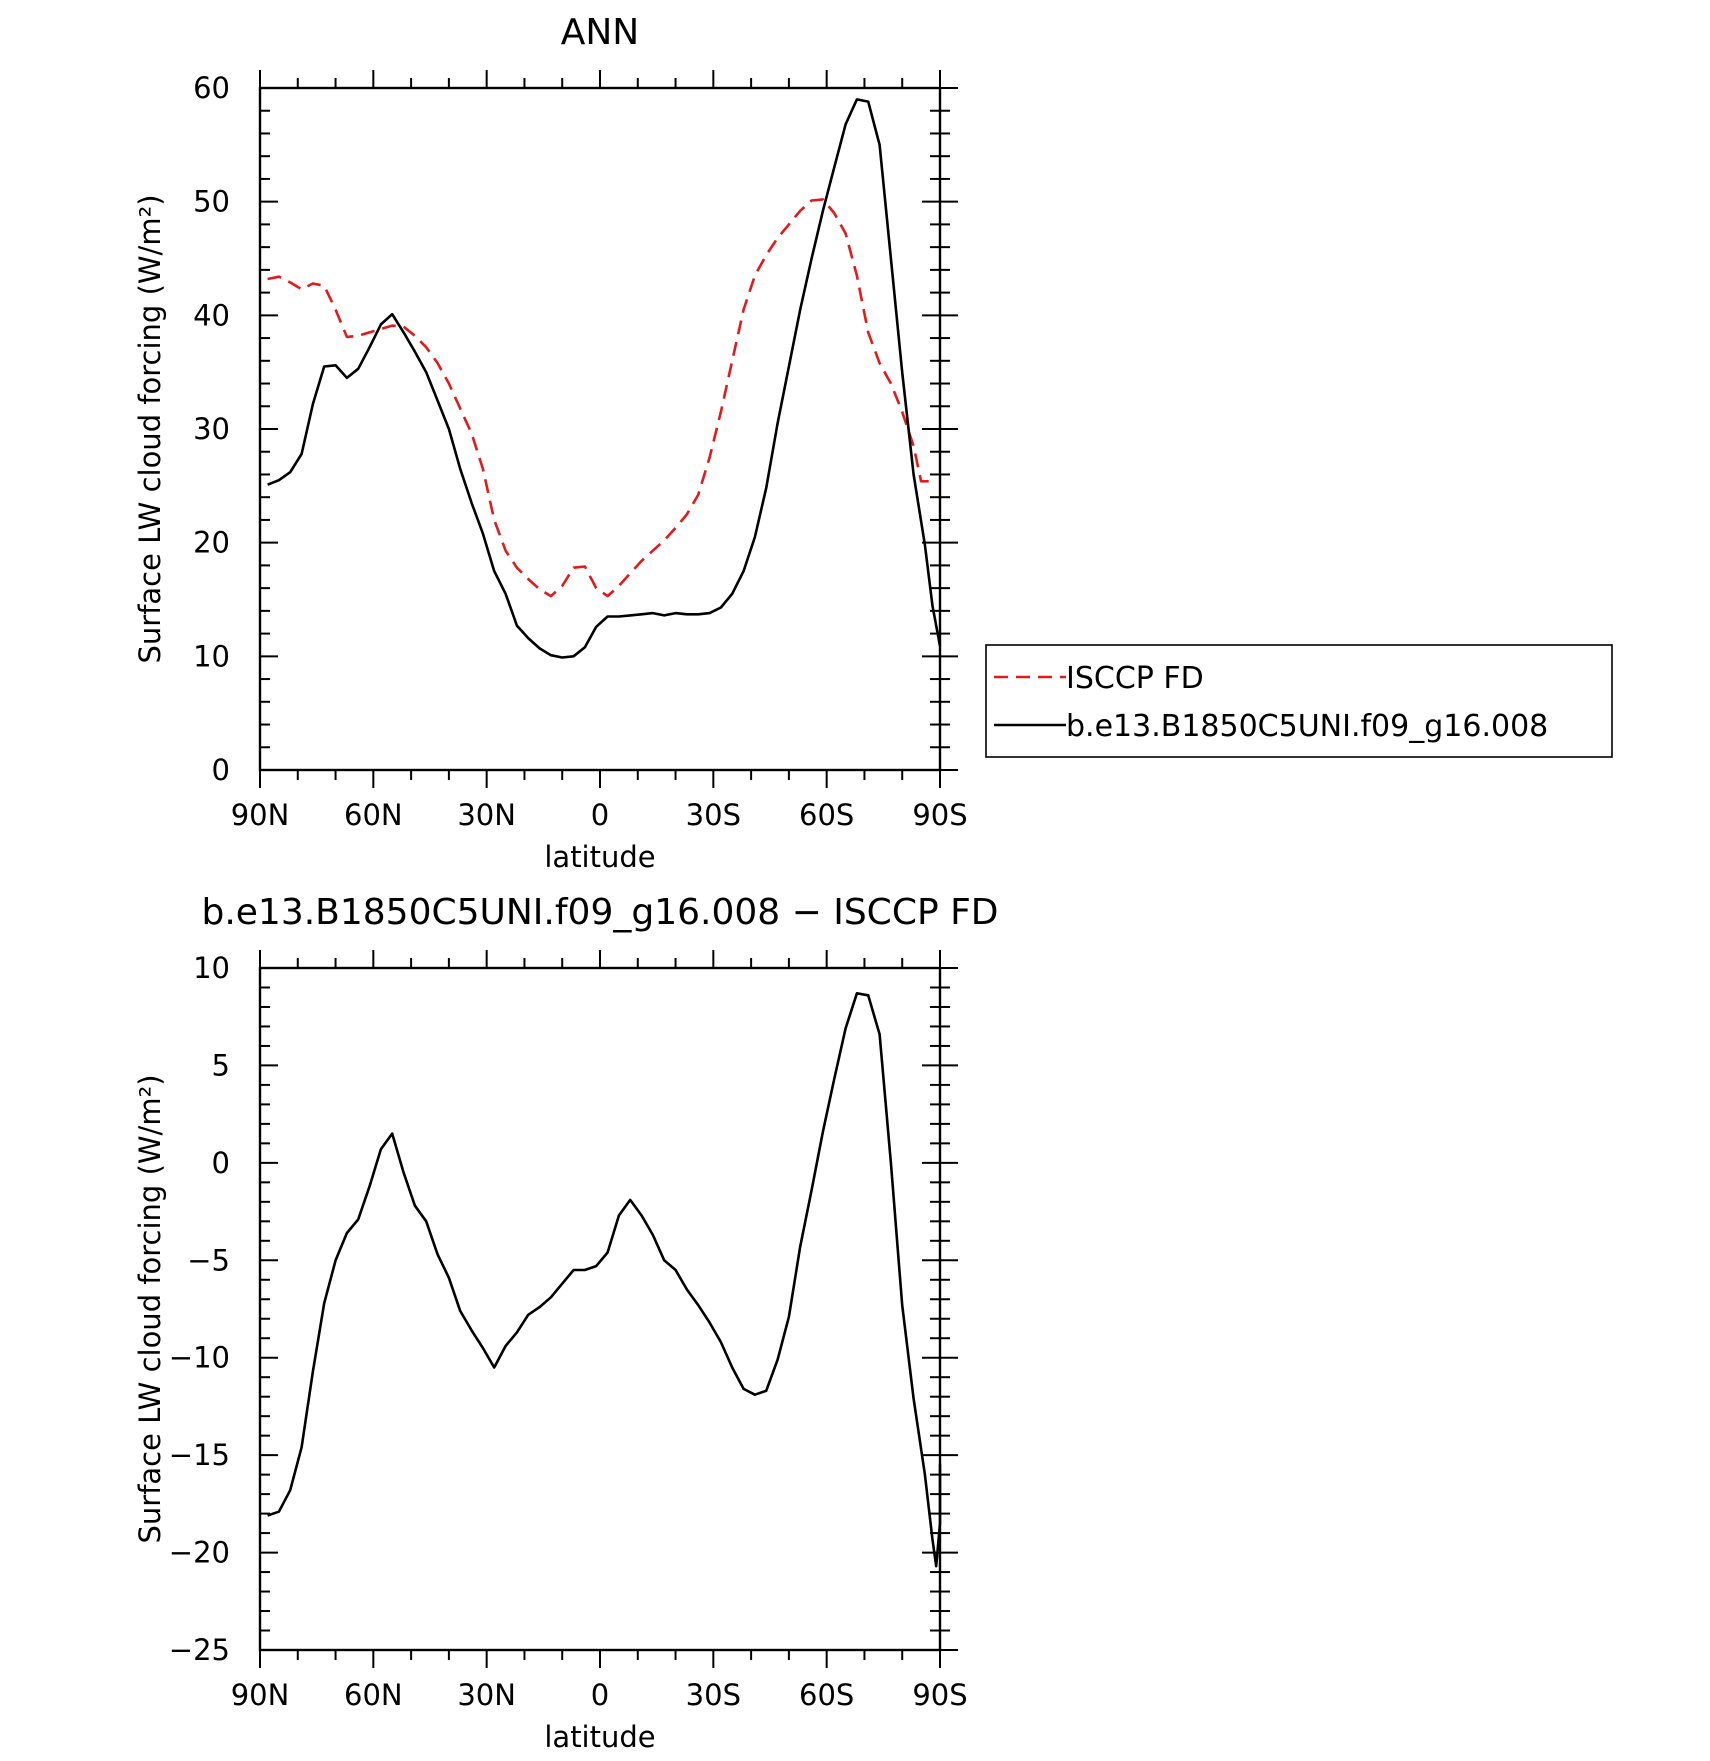 The height and width of the screenshot is (1761, 1710). Describe the element at coordinates (600, 32) in the screenshot. I see `chart-title: ANN` at that location.